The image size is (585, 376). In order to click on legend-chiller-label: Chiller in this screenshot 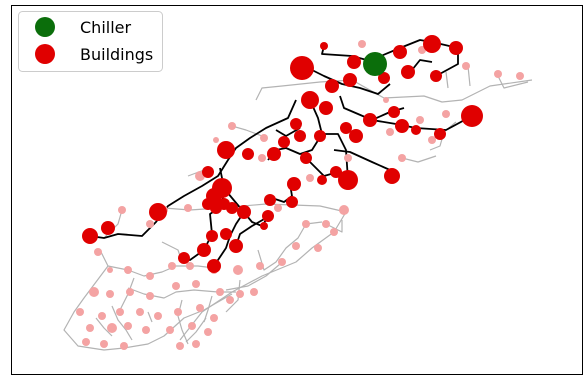, I will do `click(105, 27)`.